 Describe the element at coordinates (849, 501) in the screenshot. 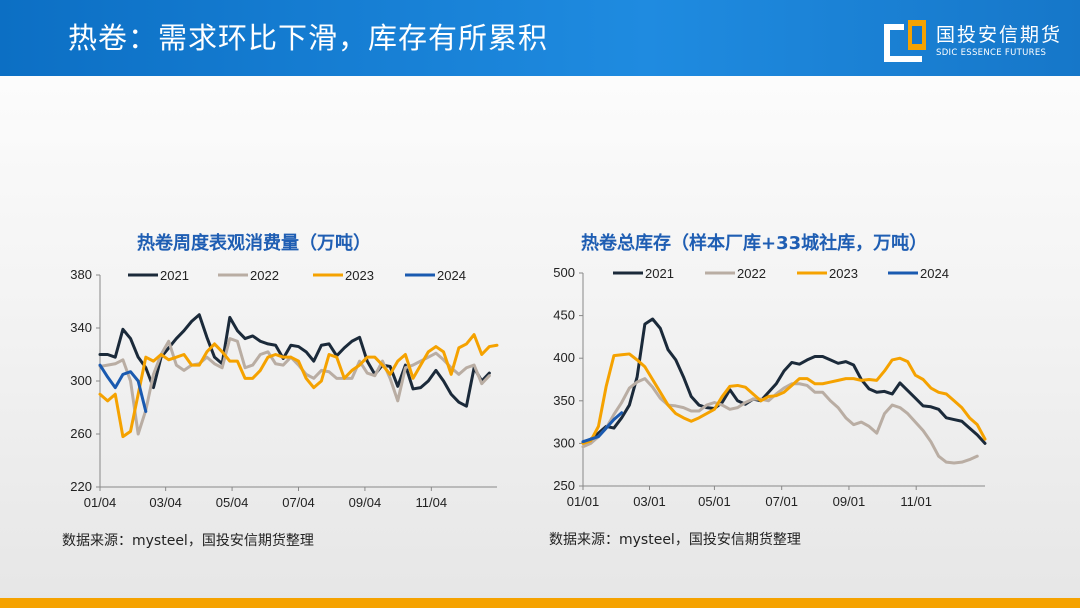

I see `x-tick-label: 09/01` at that location.